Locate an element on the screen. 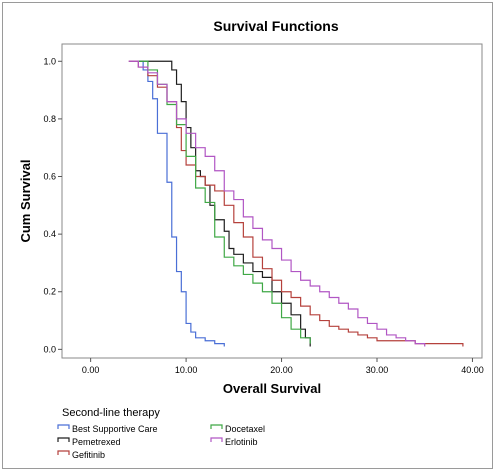 This screenshot has width=497, height=473. x-axis-label: Overall Survival is located at coordinates (272, 388).